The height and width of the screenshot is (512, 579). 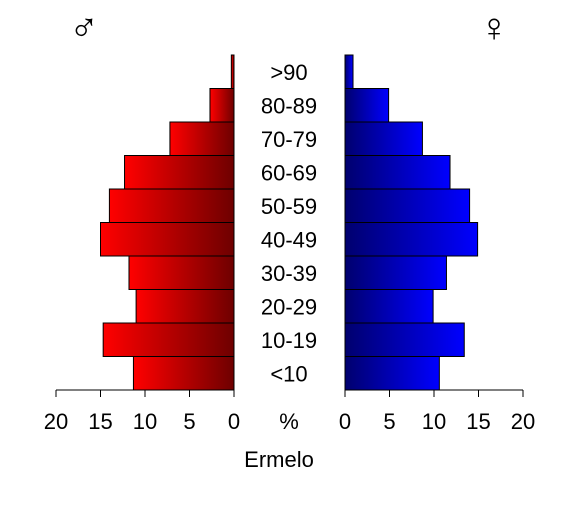 What do you see at coordinates (288, 373) in the screenshot?
I see `age-group-label: <10` at bounding box center [288, 373].